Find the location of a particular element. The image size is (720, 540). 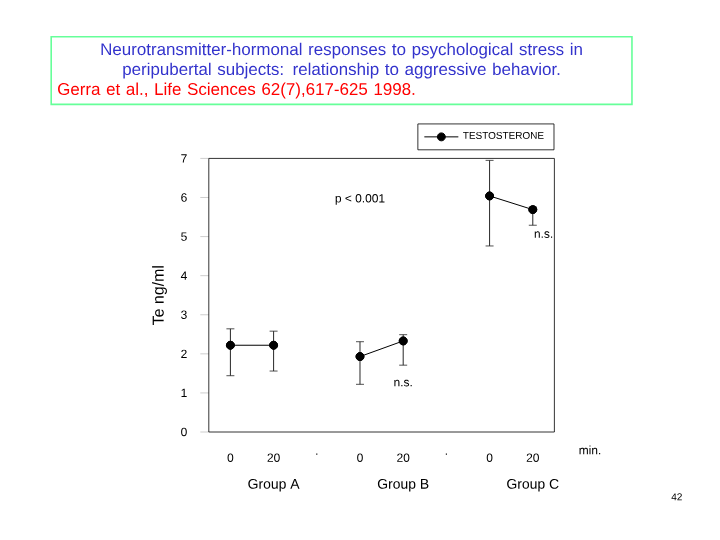

chart-title: Neurotransmitter-hormonal responses to psychological stress in peripubertal subjects: relationship to aggressive behavior. is located at coordinates (341, 60).